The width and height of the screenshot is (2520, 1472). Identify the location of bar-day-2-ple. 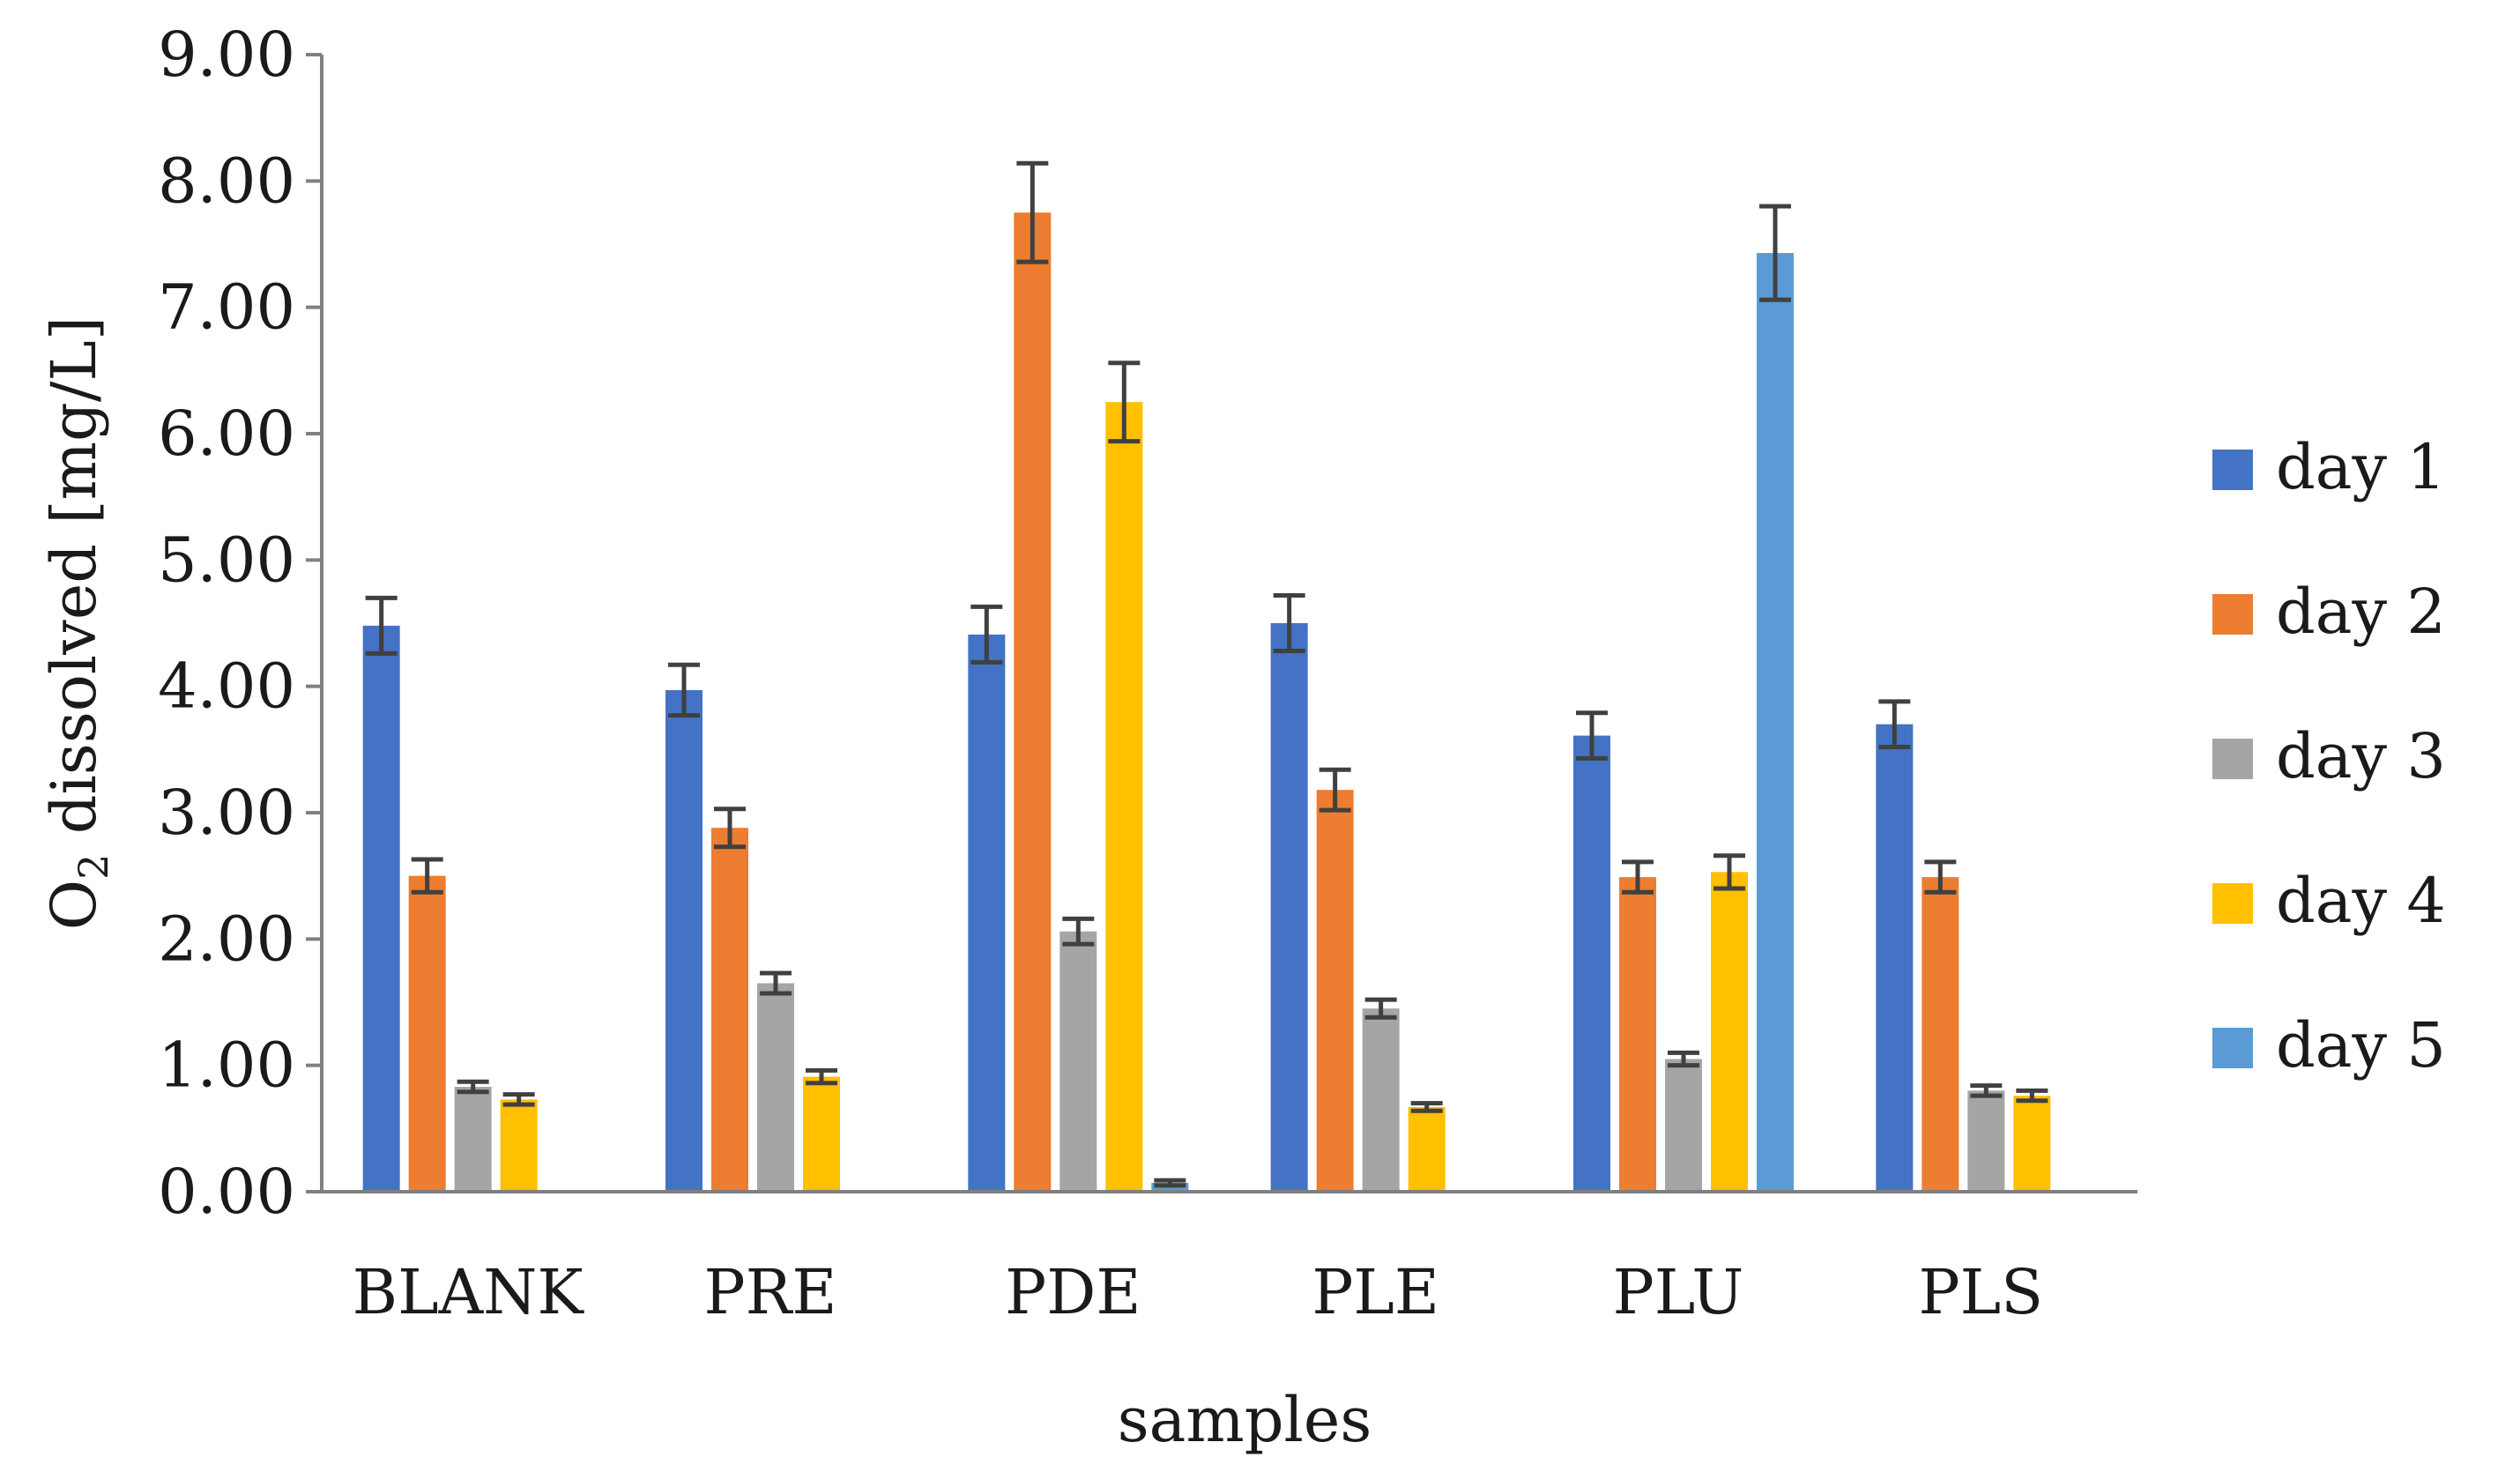
(1335, 991).